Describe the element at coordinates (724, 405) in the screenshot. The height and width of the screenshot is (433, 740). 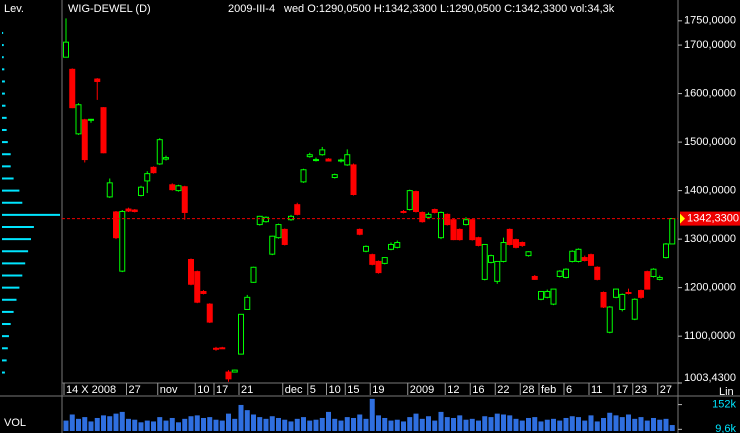
I see `volume-tick-label: 152k` at that location.